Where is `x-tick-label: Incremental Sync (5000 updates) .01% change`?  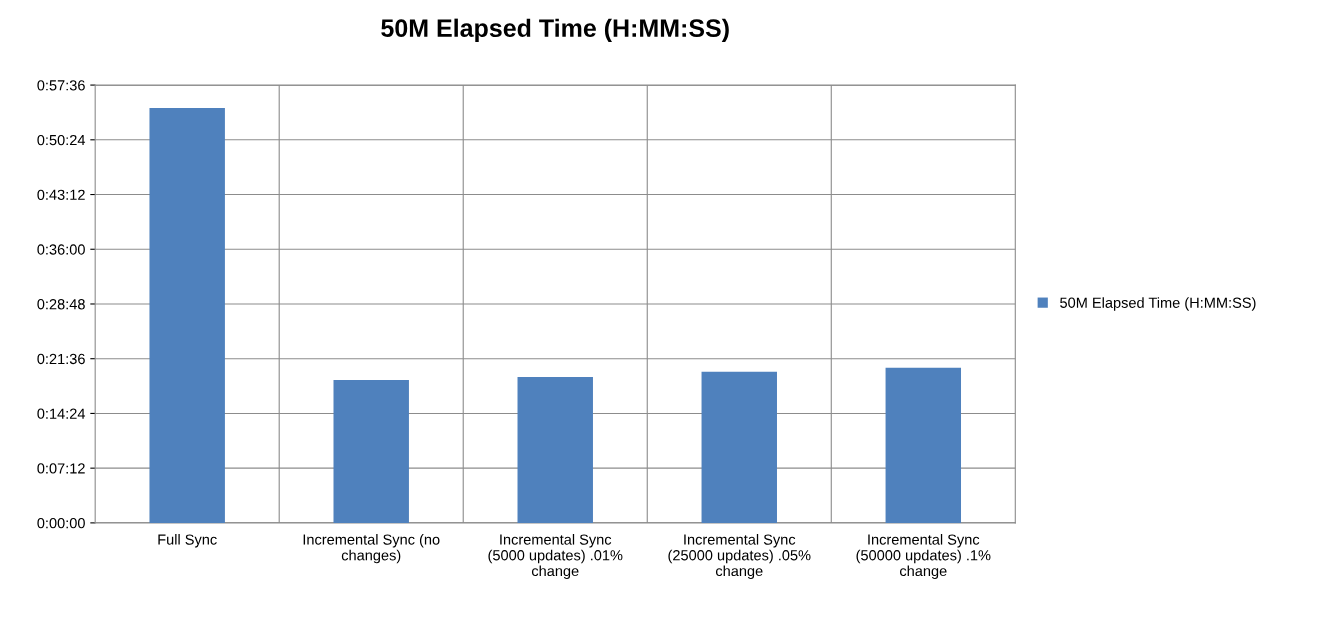
x-tick-label: Incremental Sync (5000 updates) .01% change is located at coordinates (555, 556).